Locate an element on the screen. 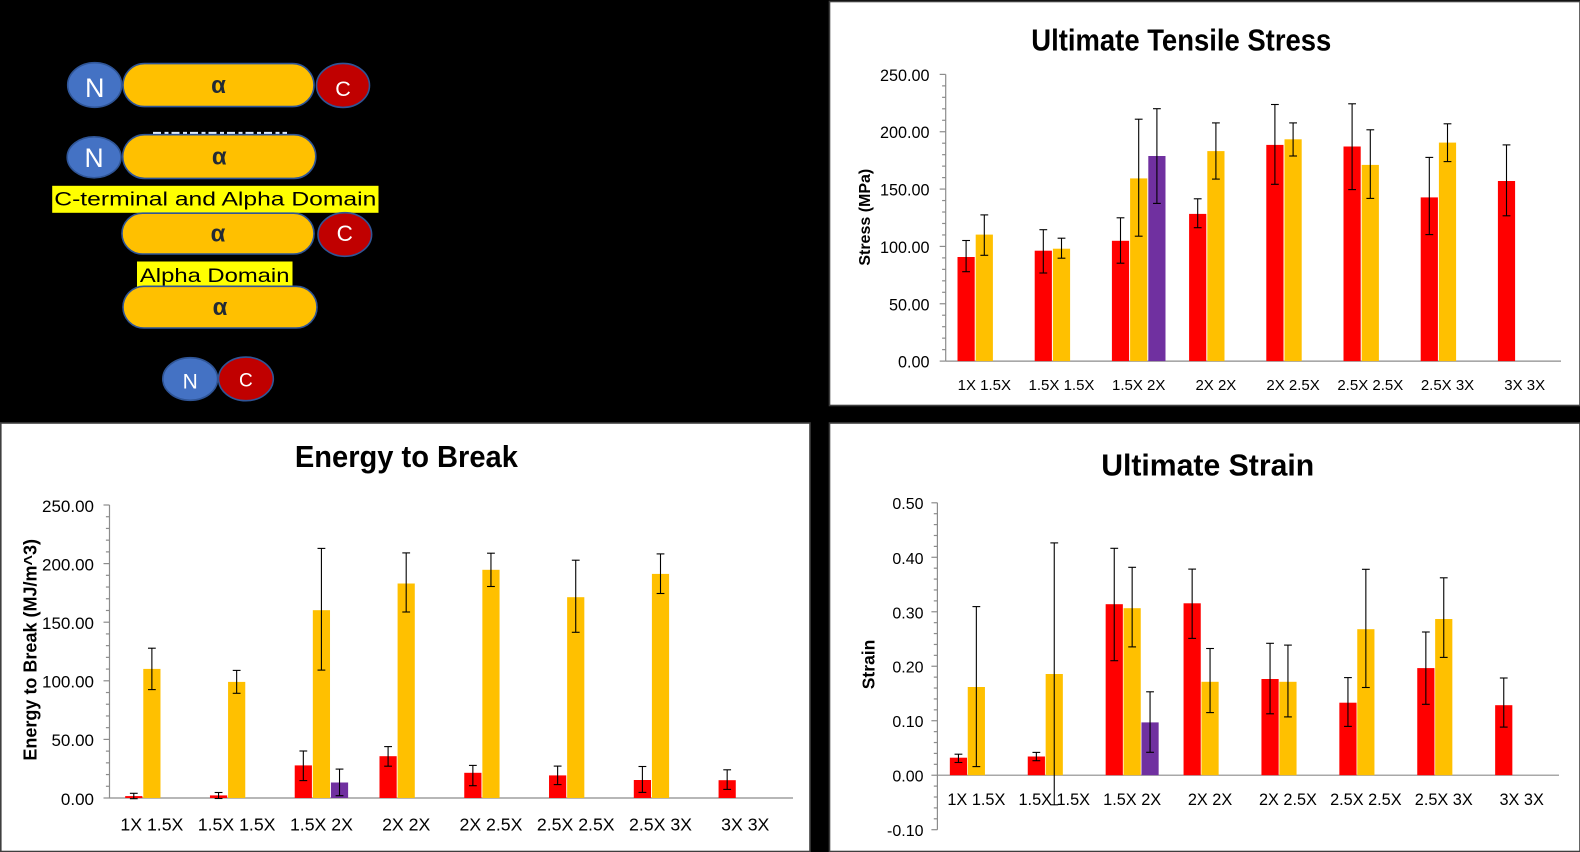 The height and width of the screenshot is (852, 1580). svg-text: 0.50 is located at coordinates (907, 504).